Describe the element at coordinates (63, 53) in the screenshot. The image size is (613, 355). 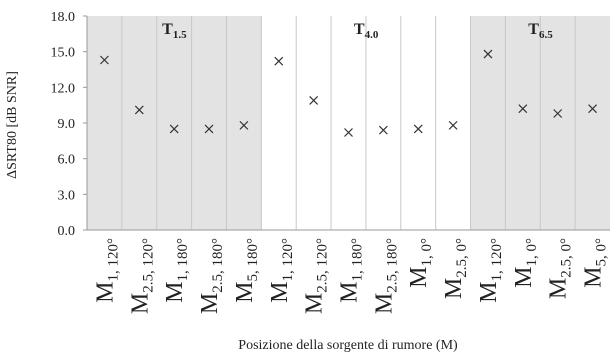
I see `y-tick-label: 15.0` at that location.